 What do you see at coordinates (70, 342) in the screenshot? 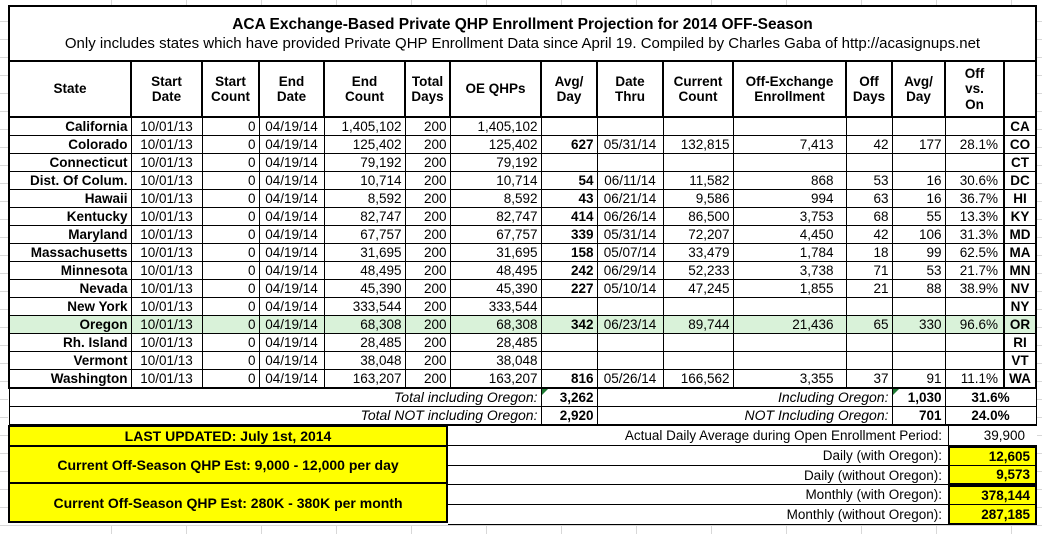
I see `cell-state: Rh. Island` at bounding box center [70, 342].